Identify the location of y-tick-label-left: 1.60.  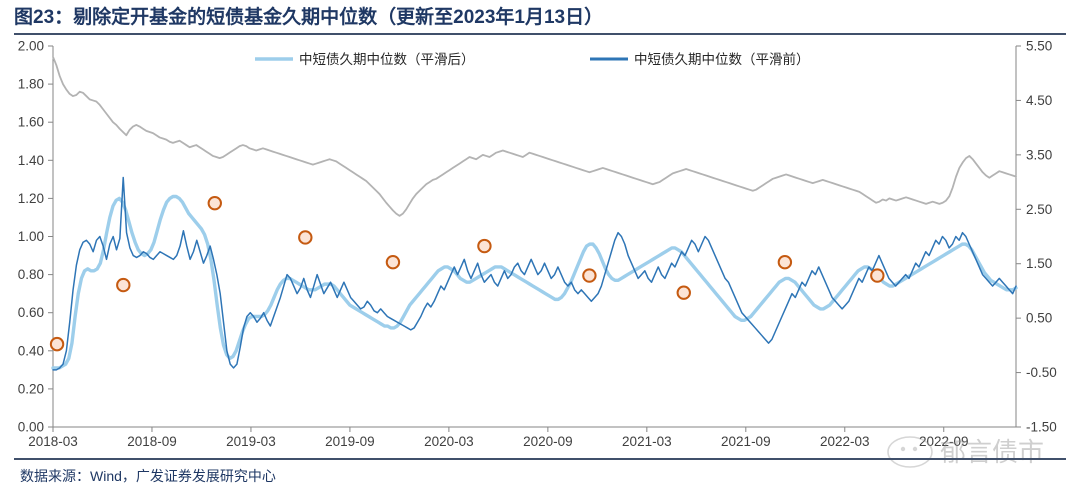
(31, 122).